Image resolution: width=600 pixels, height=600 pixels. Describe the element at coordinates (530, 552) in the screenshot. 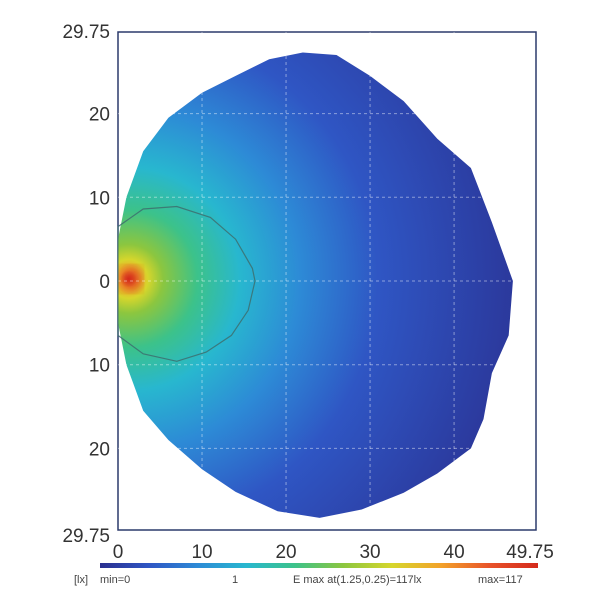

I see `x-tick-label: 49.75` at that location.